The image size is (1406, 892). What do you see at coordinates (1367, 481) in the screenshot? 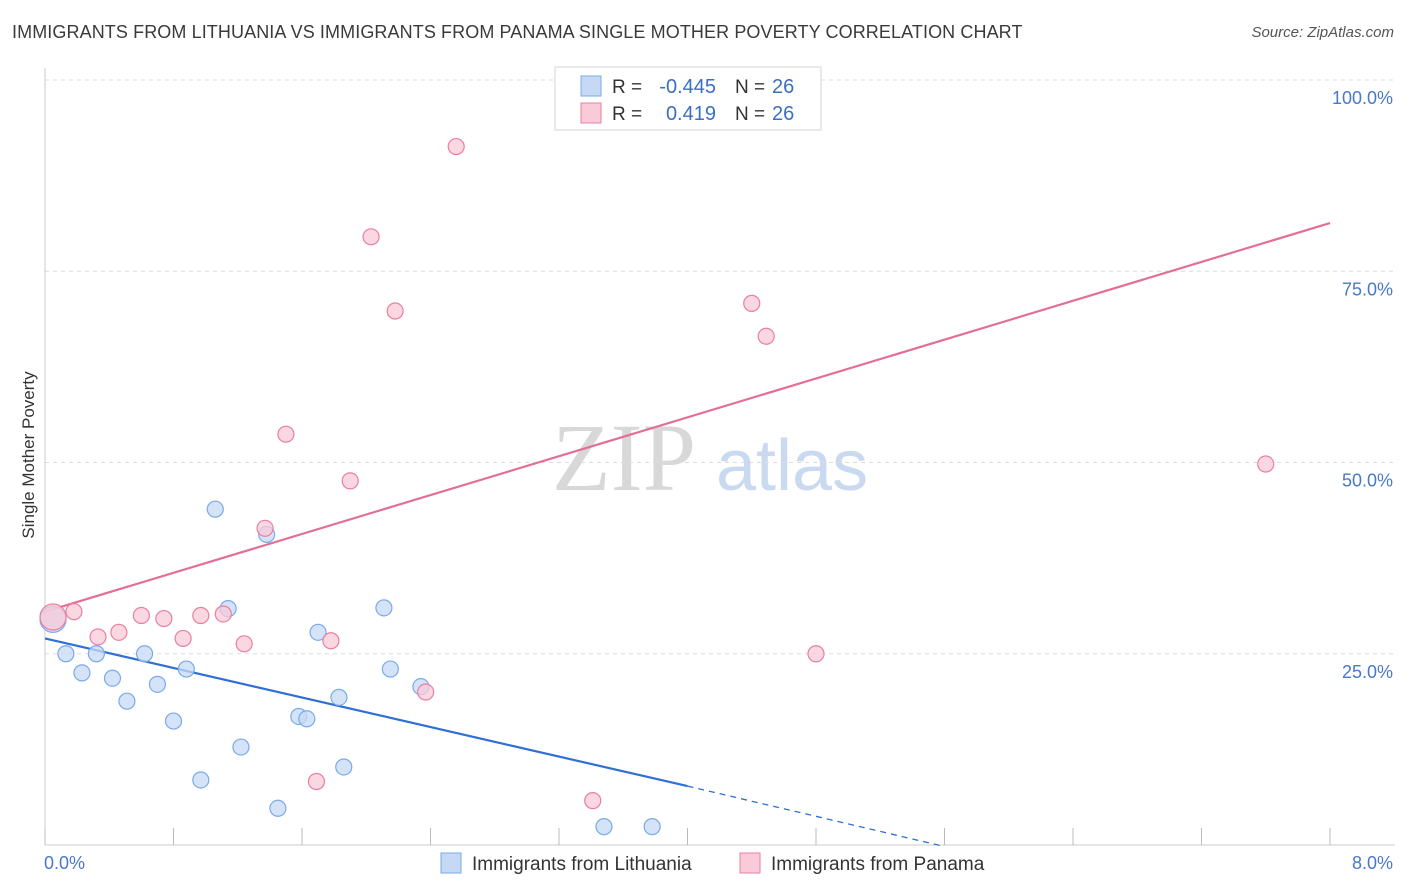
I see `y-tick-label-50: 50.0%` at bounding box center [1367, 481].